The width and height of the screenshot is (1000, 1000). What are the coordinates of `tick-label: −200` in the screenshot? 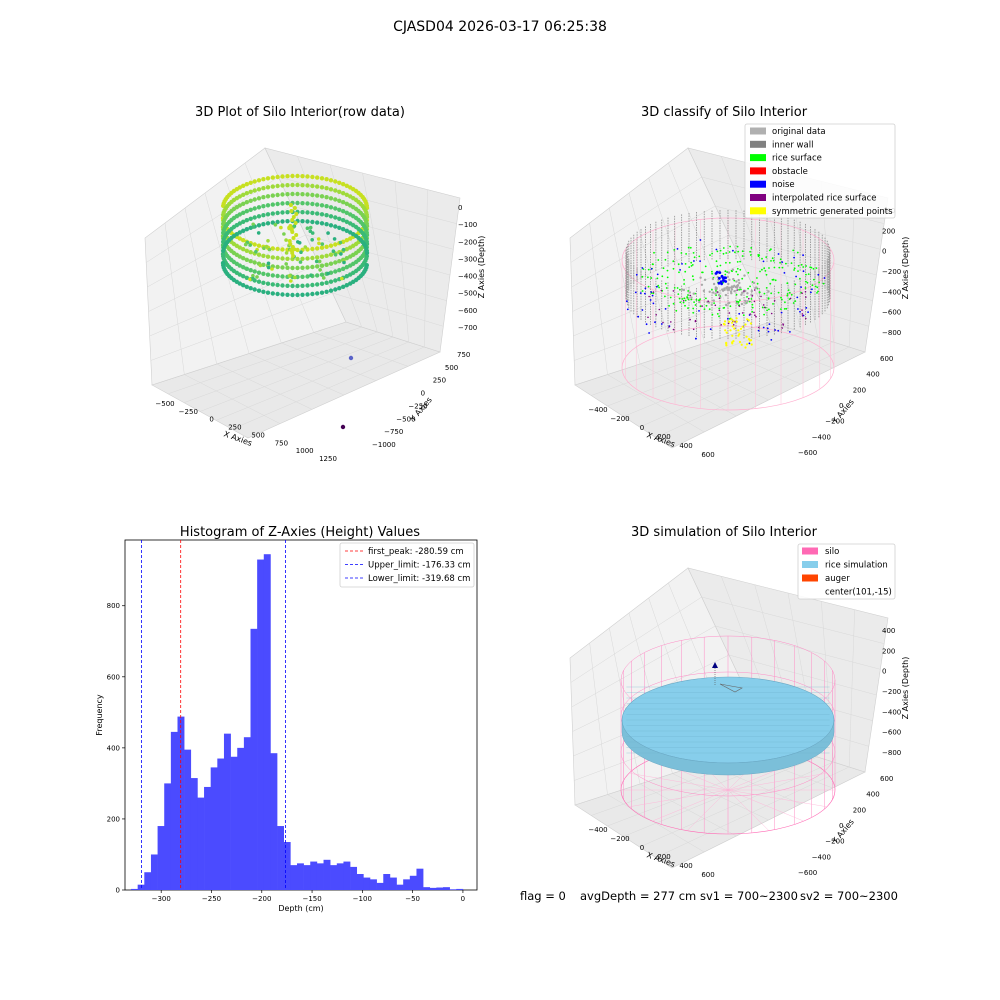 It's located at (891, 272).